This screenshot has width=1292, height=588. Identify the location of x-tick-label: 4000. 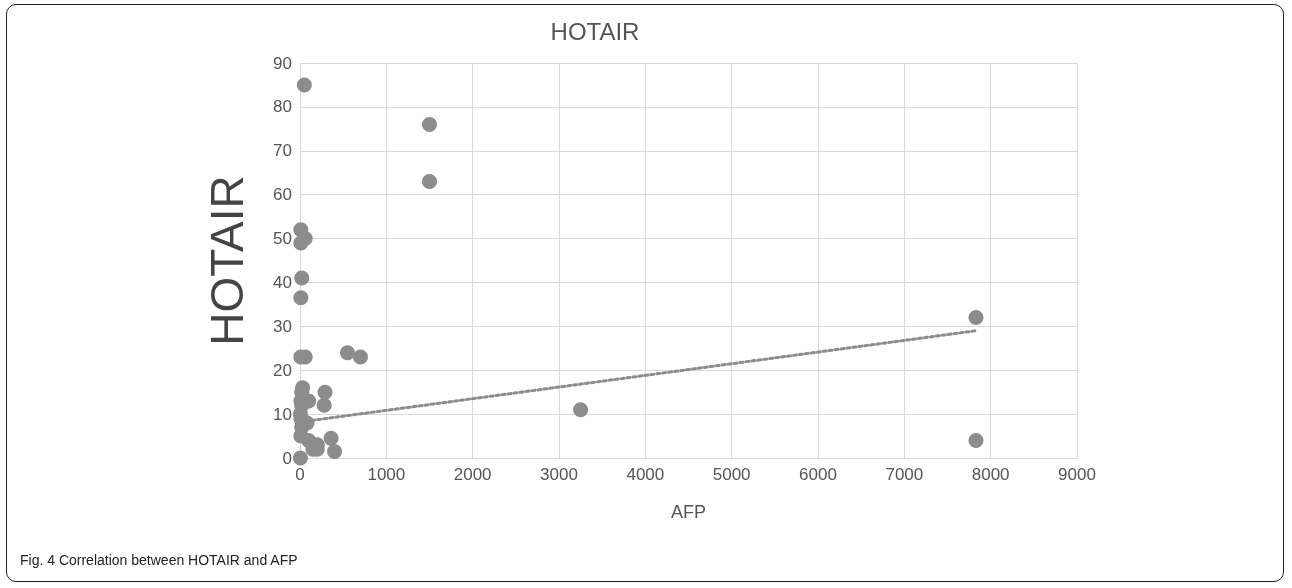
(645, 474).